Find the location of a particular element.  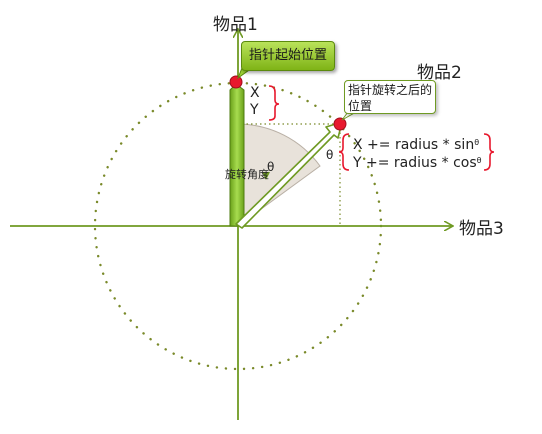

formula-x: X += radius * sinθ is located at coordinates (416, 144).